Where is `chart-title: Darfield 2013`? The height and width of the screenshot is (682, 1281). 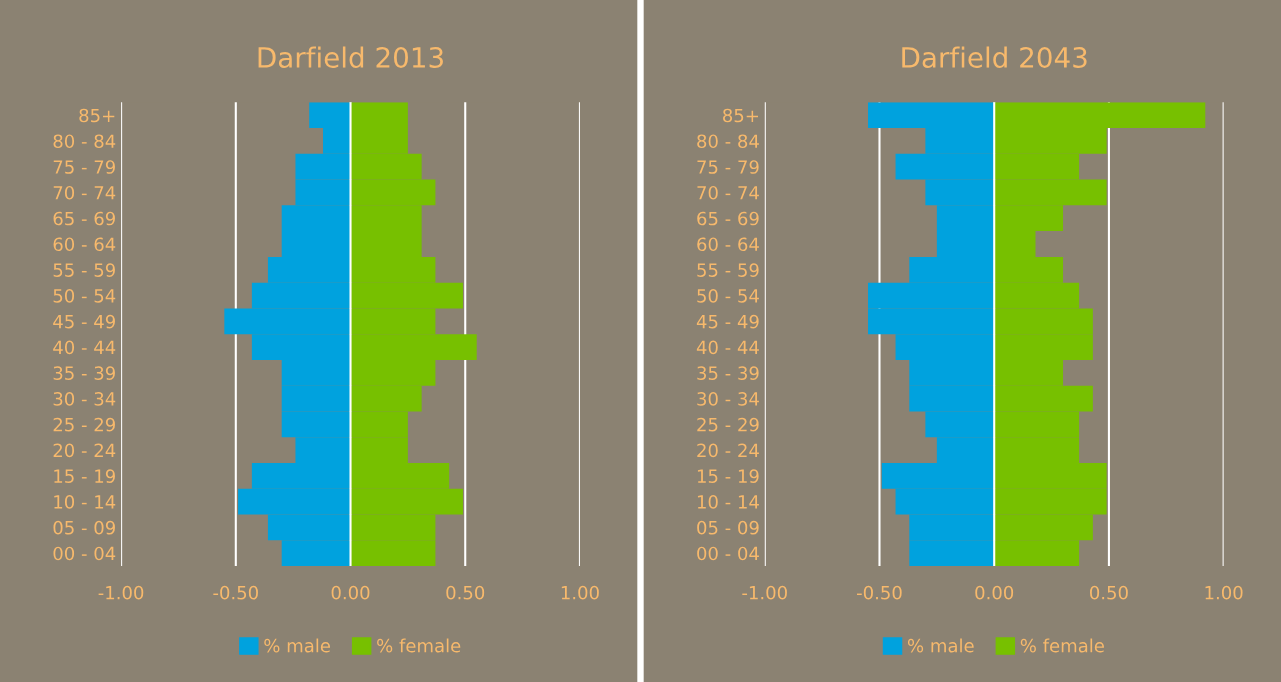 chart-title: Darfield 2013 is located at coordinates (350, 57).